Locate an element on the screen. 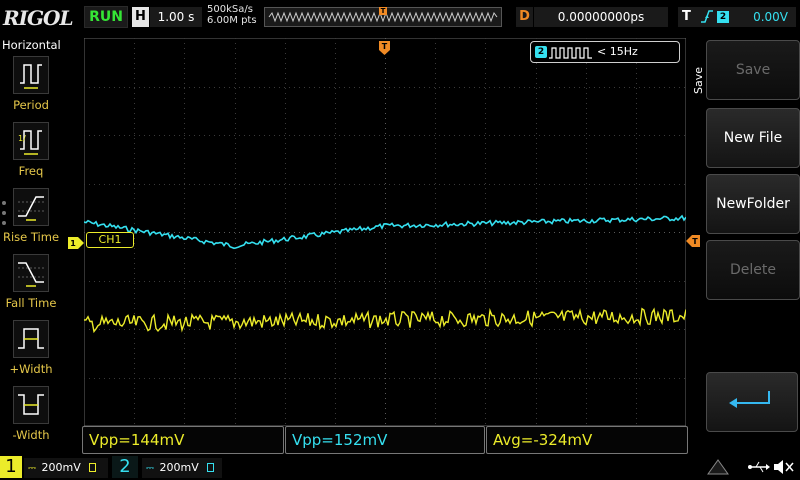 This screenshot has width=800, height=480. ch2-scale: ⎓ 200mV is located at coordinates (182, 468).